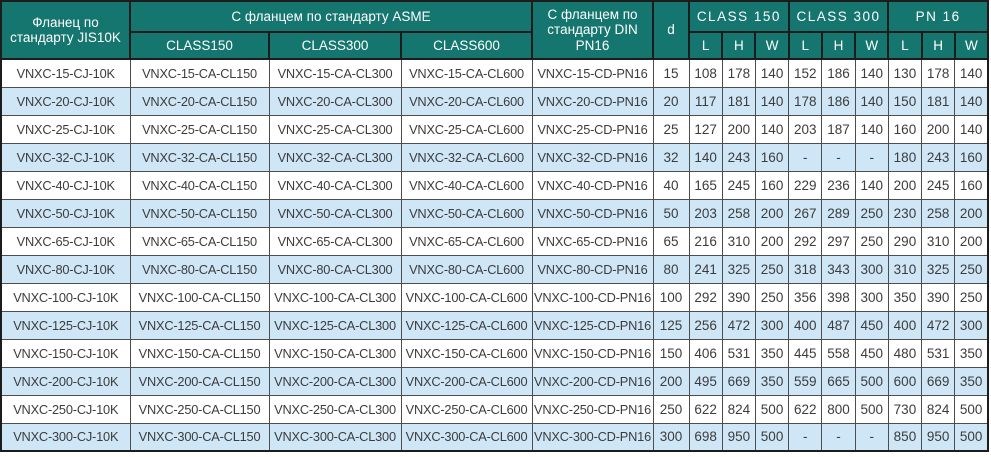 The image size is (991, 457). What do you see at coordinates (671, 437) in the screenshot?
I see `cell-d: 300` at bounding box center [671, 437].